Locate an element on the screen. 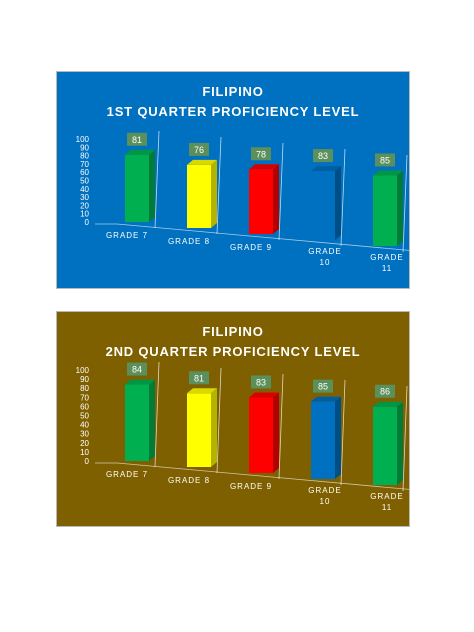 This screenshot has height=632, width=474. data-label: 84 is located at coordinates (137, 370).